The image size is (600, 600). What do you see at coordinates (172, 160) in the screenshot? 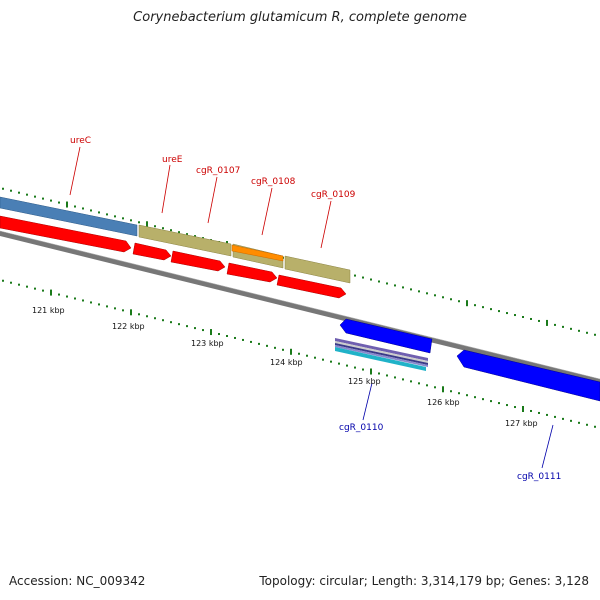
I see `gene-label-ureE: ureE` at bounding box center [172, 160].